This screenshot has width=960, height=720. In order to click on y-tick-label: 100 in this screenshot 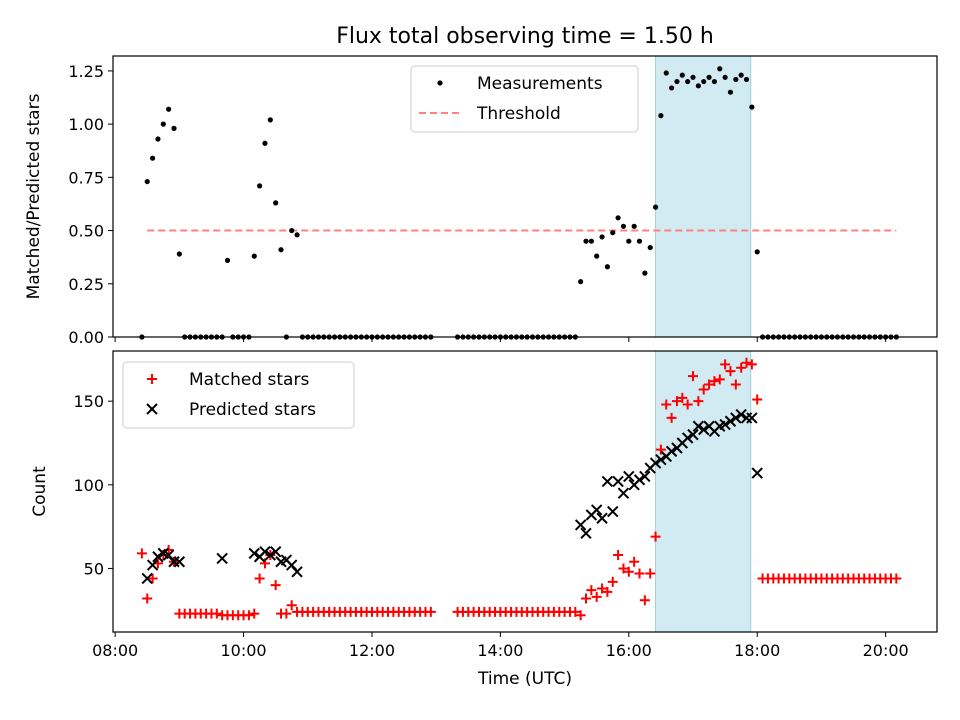, I will do `click(88, 485)`.